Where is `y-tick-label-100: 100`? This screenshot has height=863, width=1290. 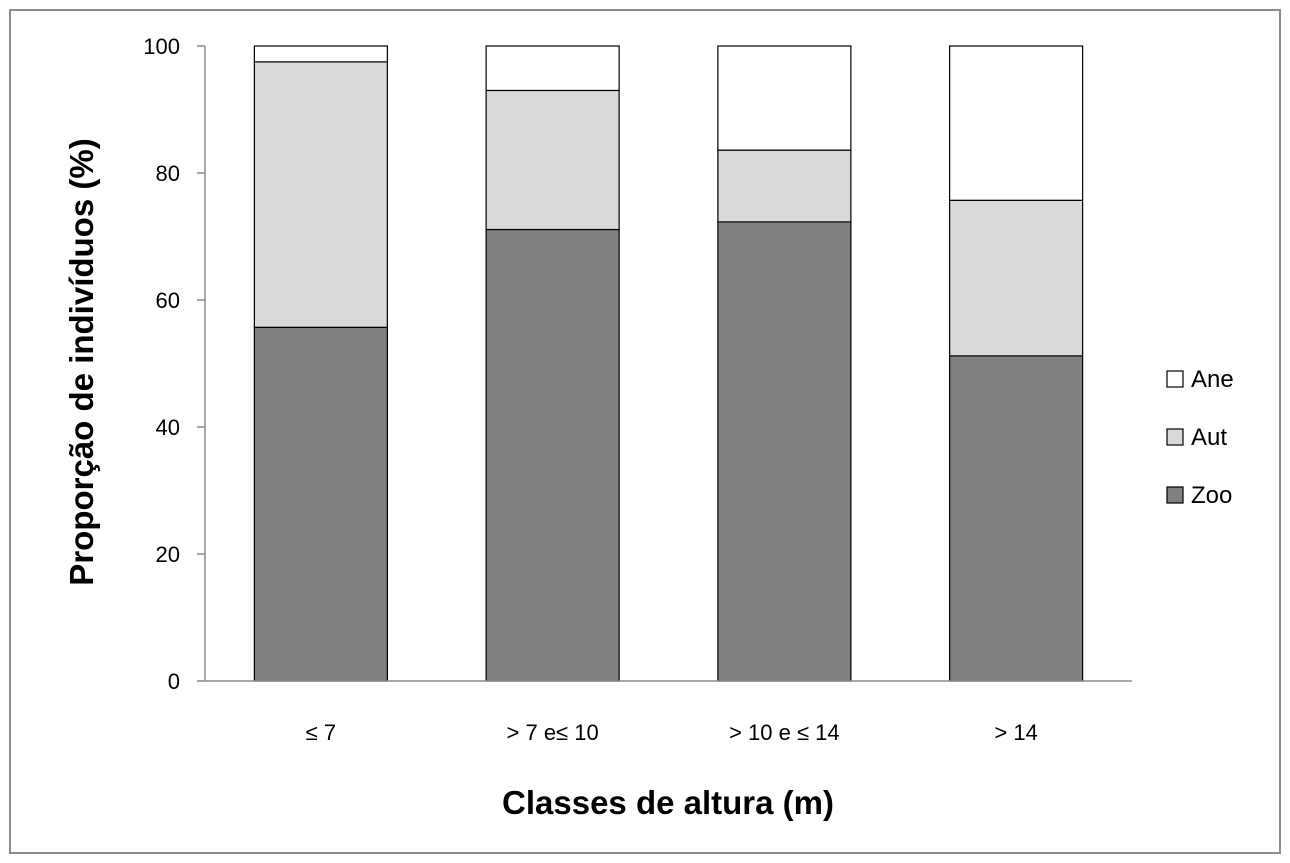
y-tick-label-100: 100 is located at coordinates (161, 46).